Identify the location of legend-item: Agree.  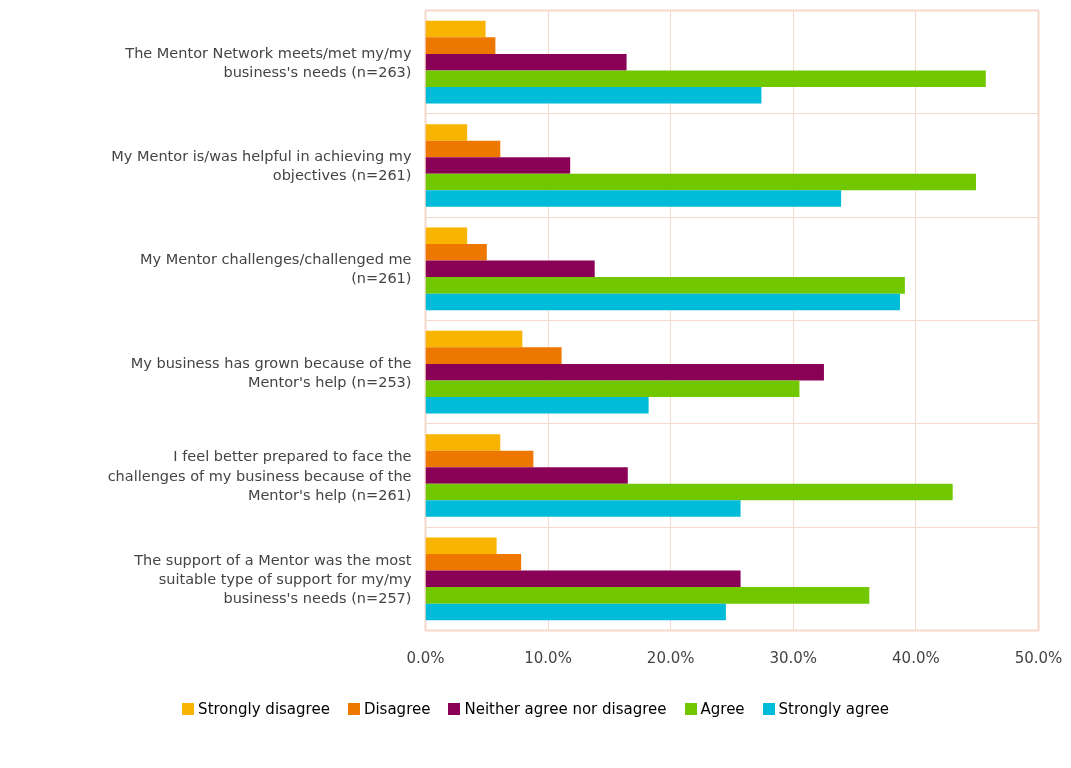
(714, 709).